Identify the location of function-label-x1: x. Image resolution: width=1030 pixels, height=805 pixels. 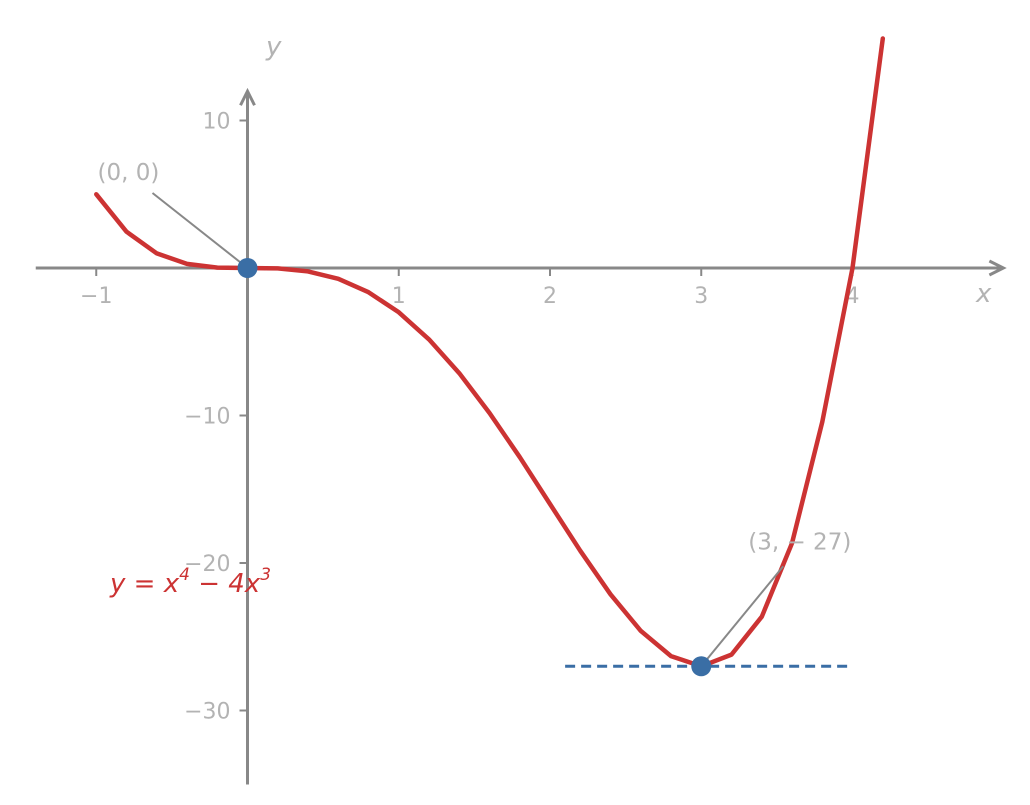
(171, 584).